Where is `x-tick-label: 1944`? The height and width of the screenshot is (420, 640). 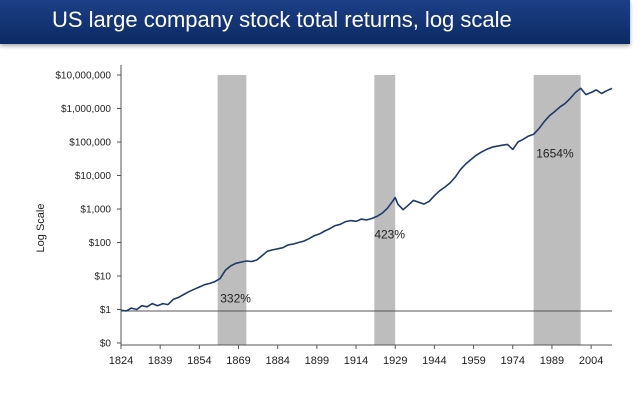
x-tick-label: 1944 is located at coordinates (434, 361).